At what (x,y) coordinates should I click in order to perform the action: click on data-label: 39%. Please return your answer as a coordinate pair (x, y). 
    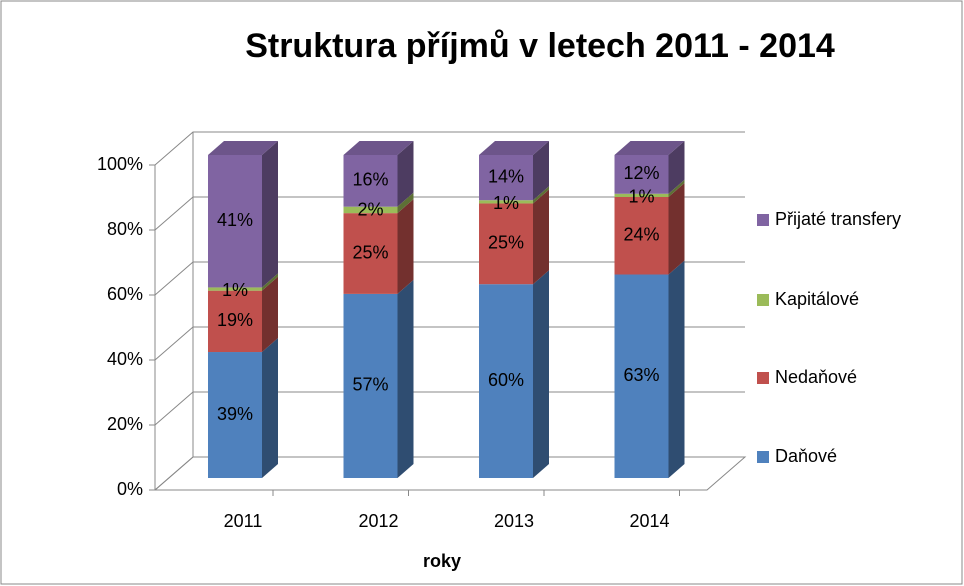
    Looking at the image, I should click on (235, 414).